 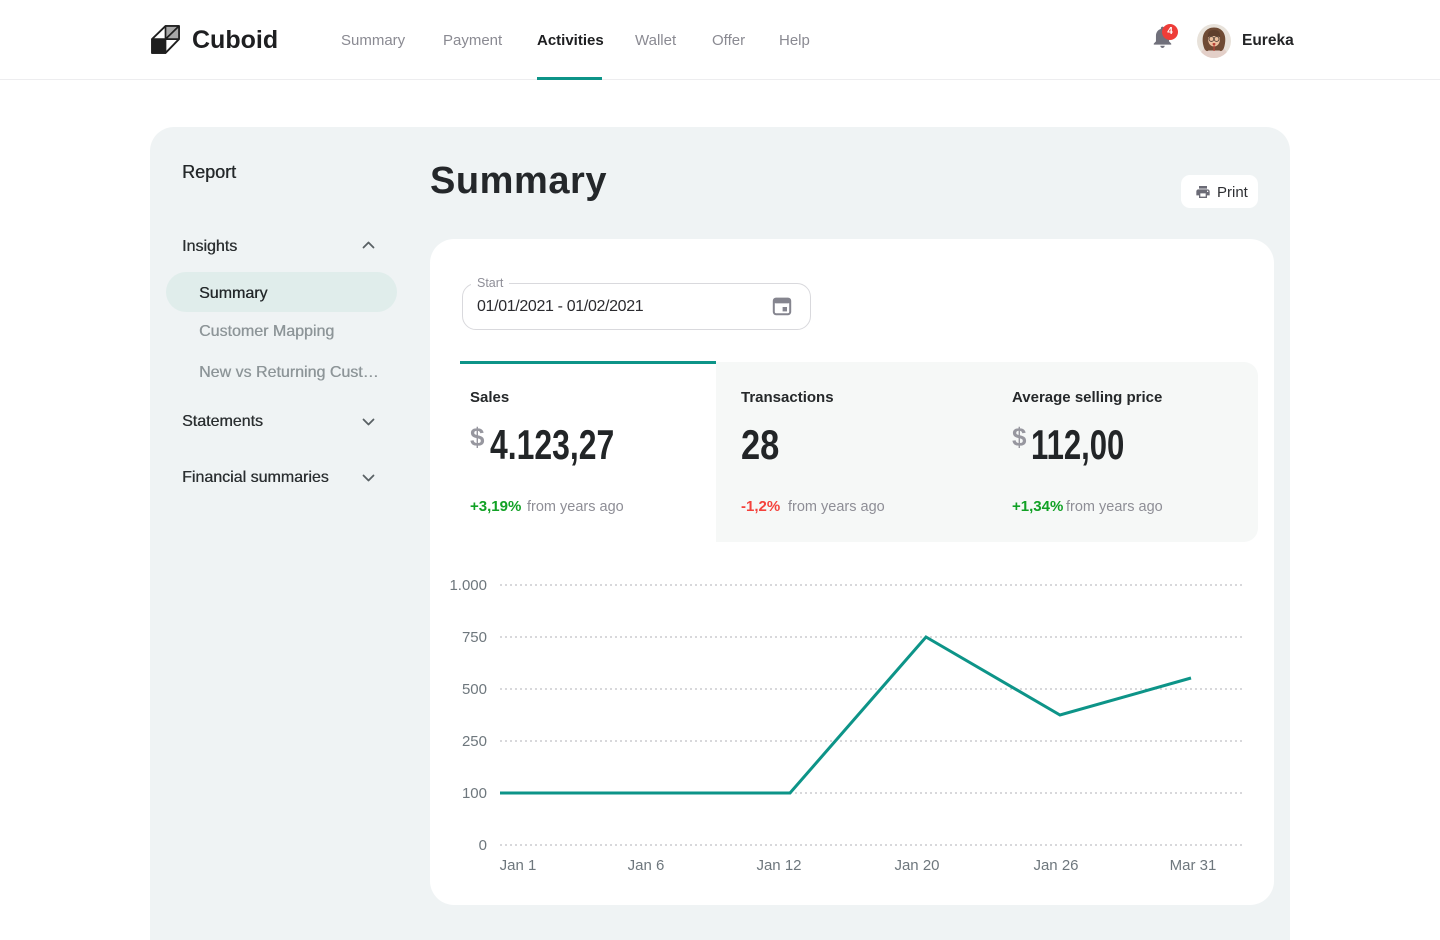 I want to click on svg-text: 100, so click(x=474, y=793).